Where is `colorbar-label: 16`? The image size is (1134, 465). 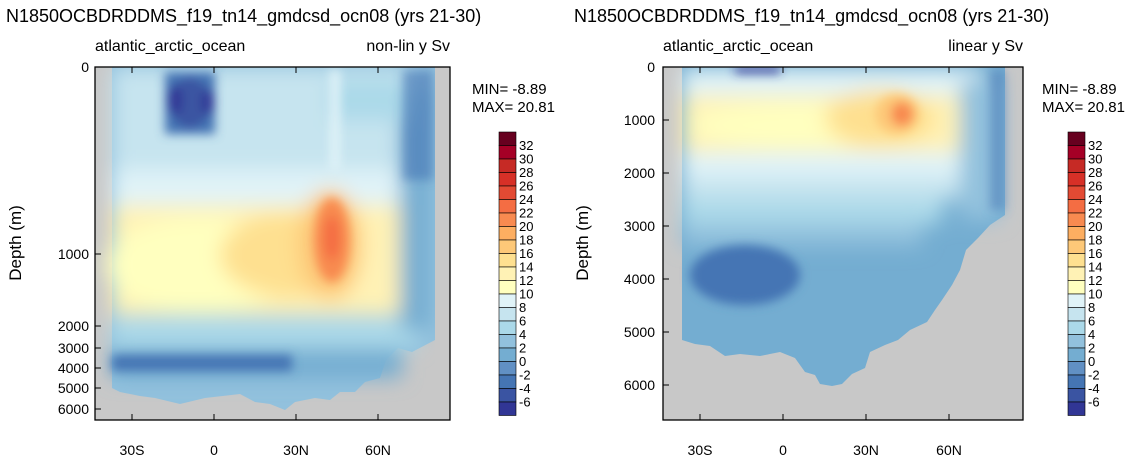 colorbar-label: 16 is located at coordinates (526, 253).